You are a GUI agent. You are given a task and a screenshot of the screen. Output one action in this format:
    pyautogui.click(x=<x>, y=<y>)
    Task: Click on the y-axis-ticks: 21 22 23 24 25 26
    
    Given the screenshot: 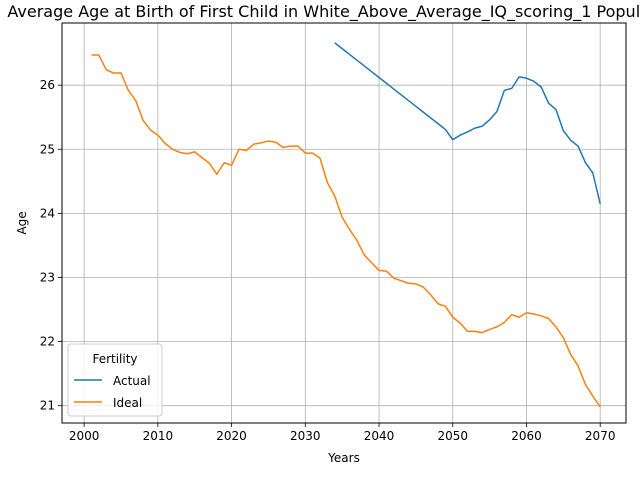 What is the action you would take?
    pyautogui.click(x=51, y=245)
    